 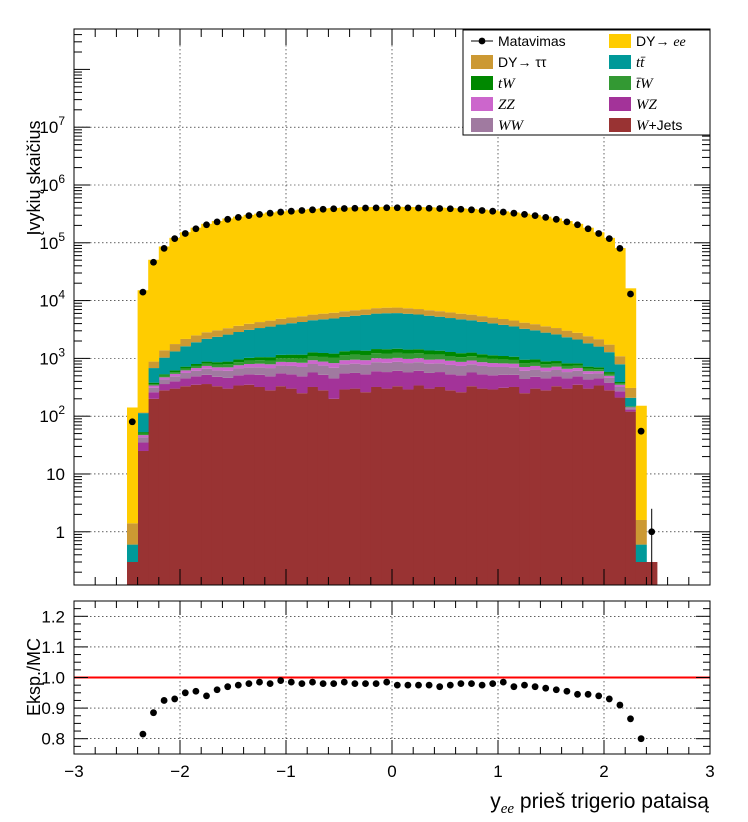 I want to click on series-tW, so click(x=387, y=391).